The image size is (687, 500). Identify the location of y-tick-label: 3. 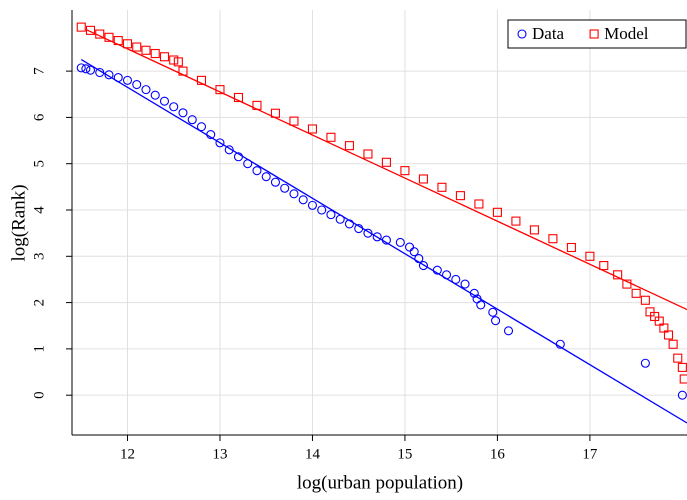
(39, 257).